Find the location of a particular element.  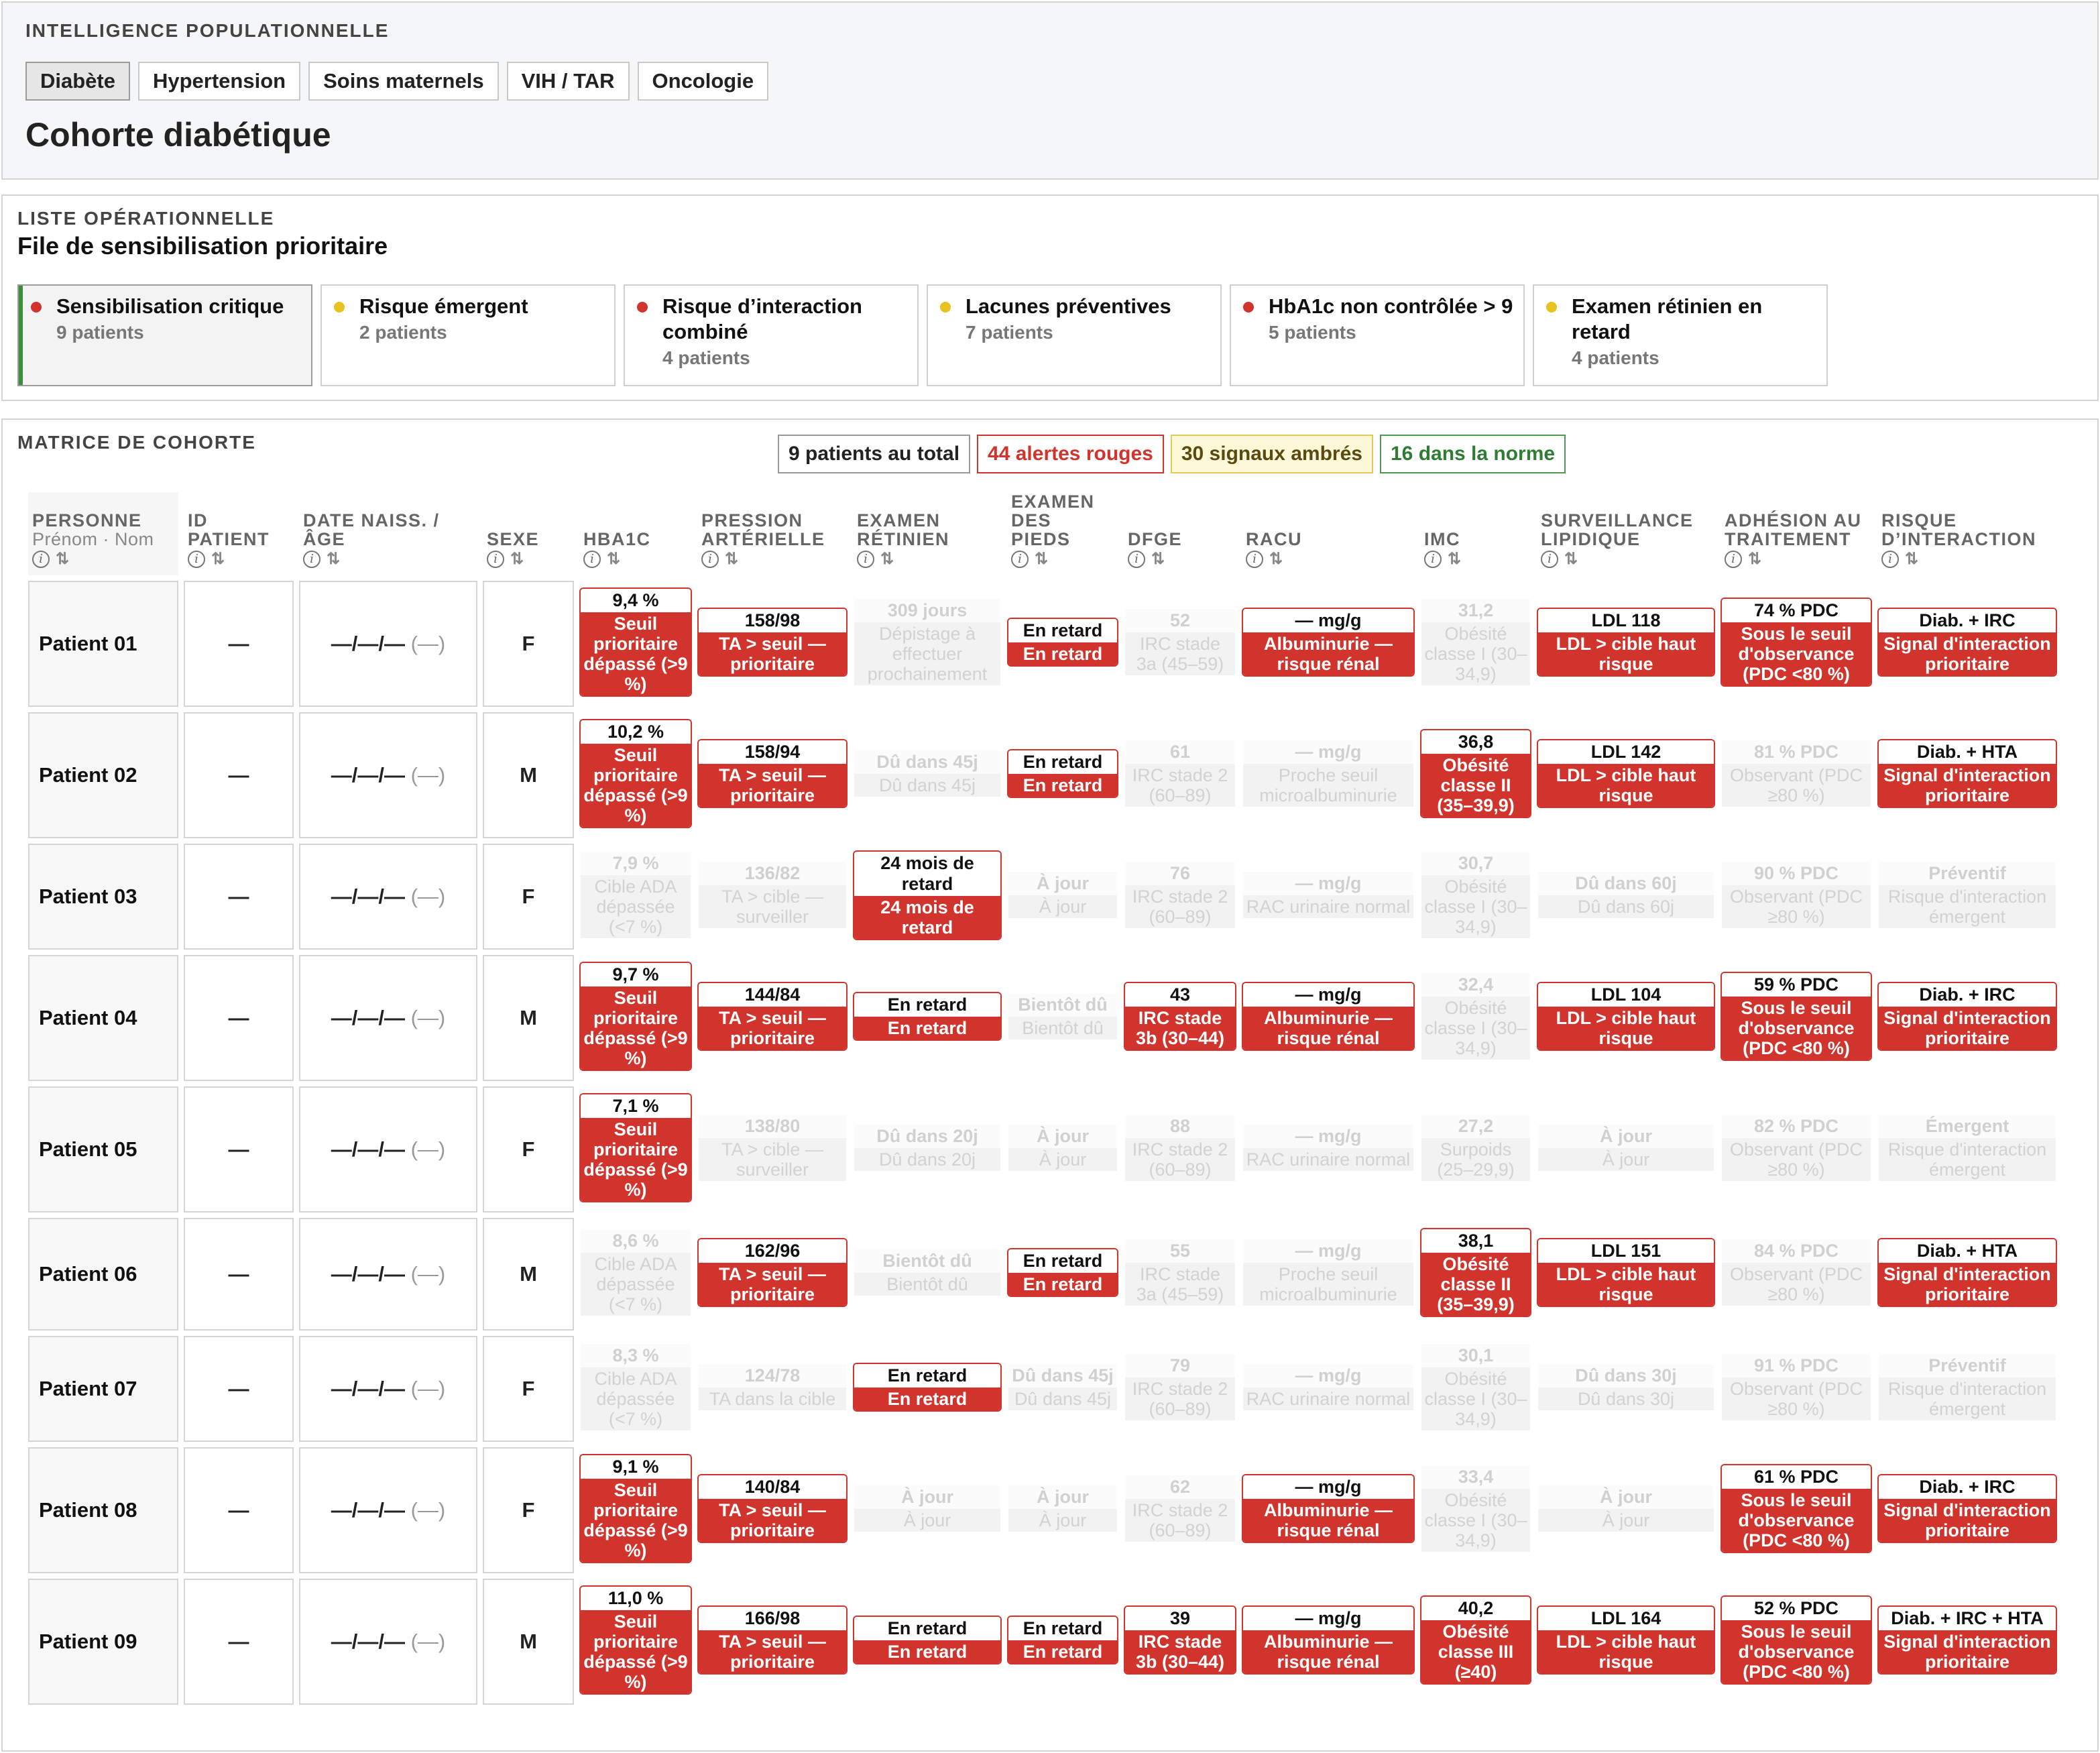

metric-badge: 124/78 TA dans la cible is located at coordinates (772, 1387).